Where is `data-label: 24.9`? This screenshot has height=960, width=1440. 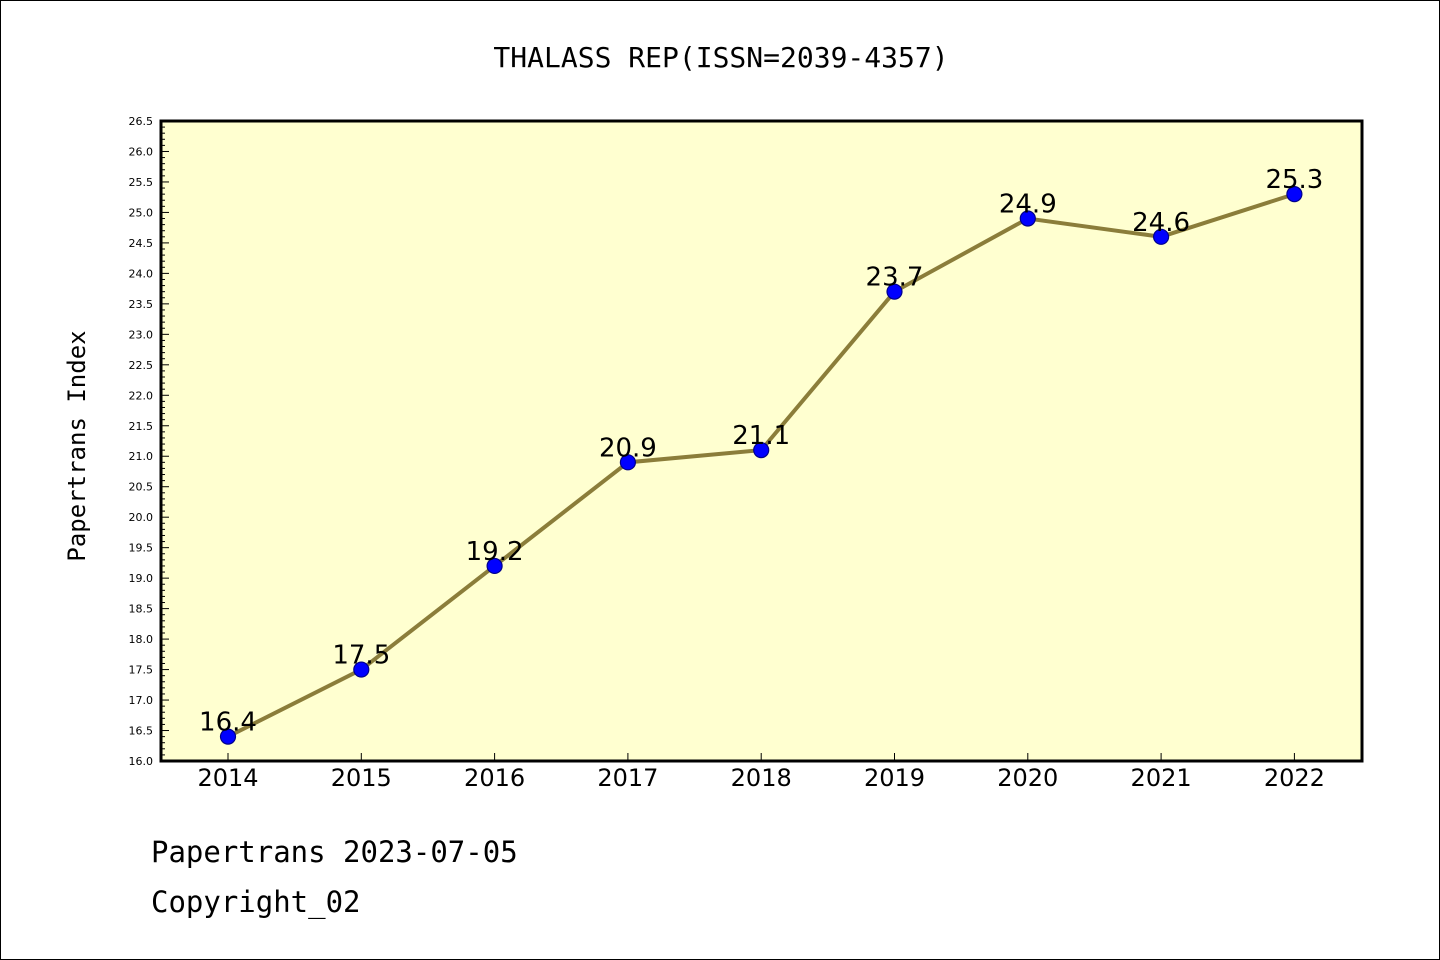
data-label: 24.9 is located at coordinates (1028, 205).